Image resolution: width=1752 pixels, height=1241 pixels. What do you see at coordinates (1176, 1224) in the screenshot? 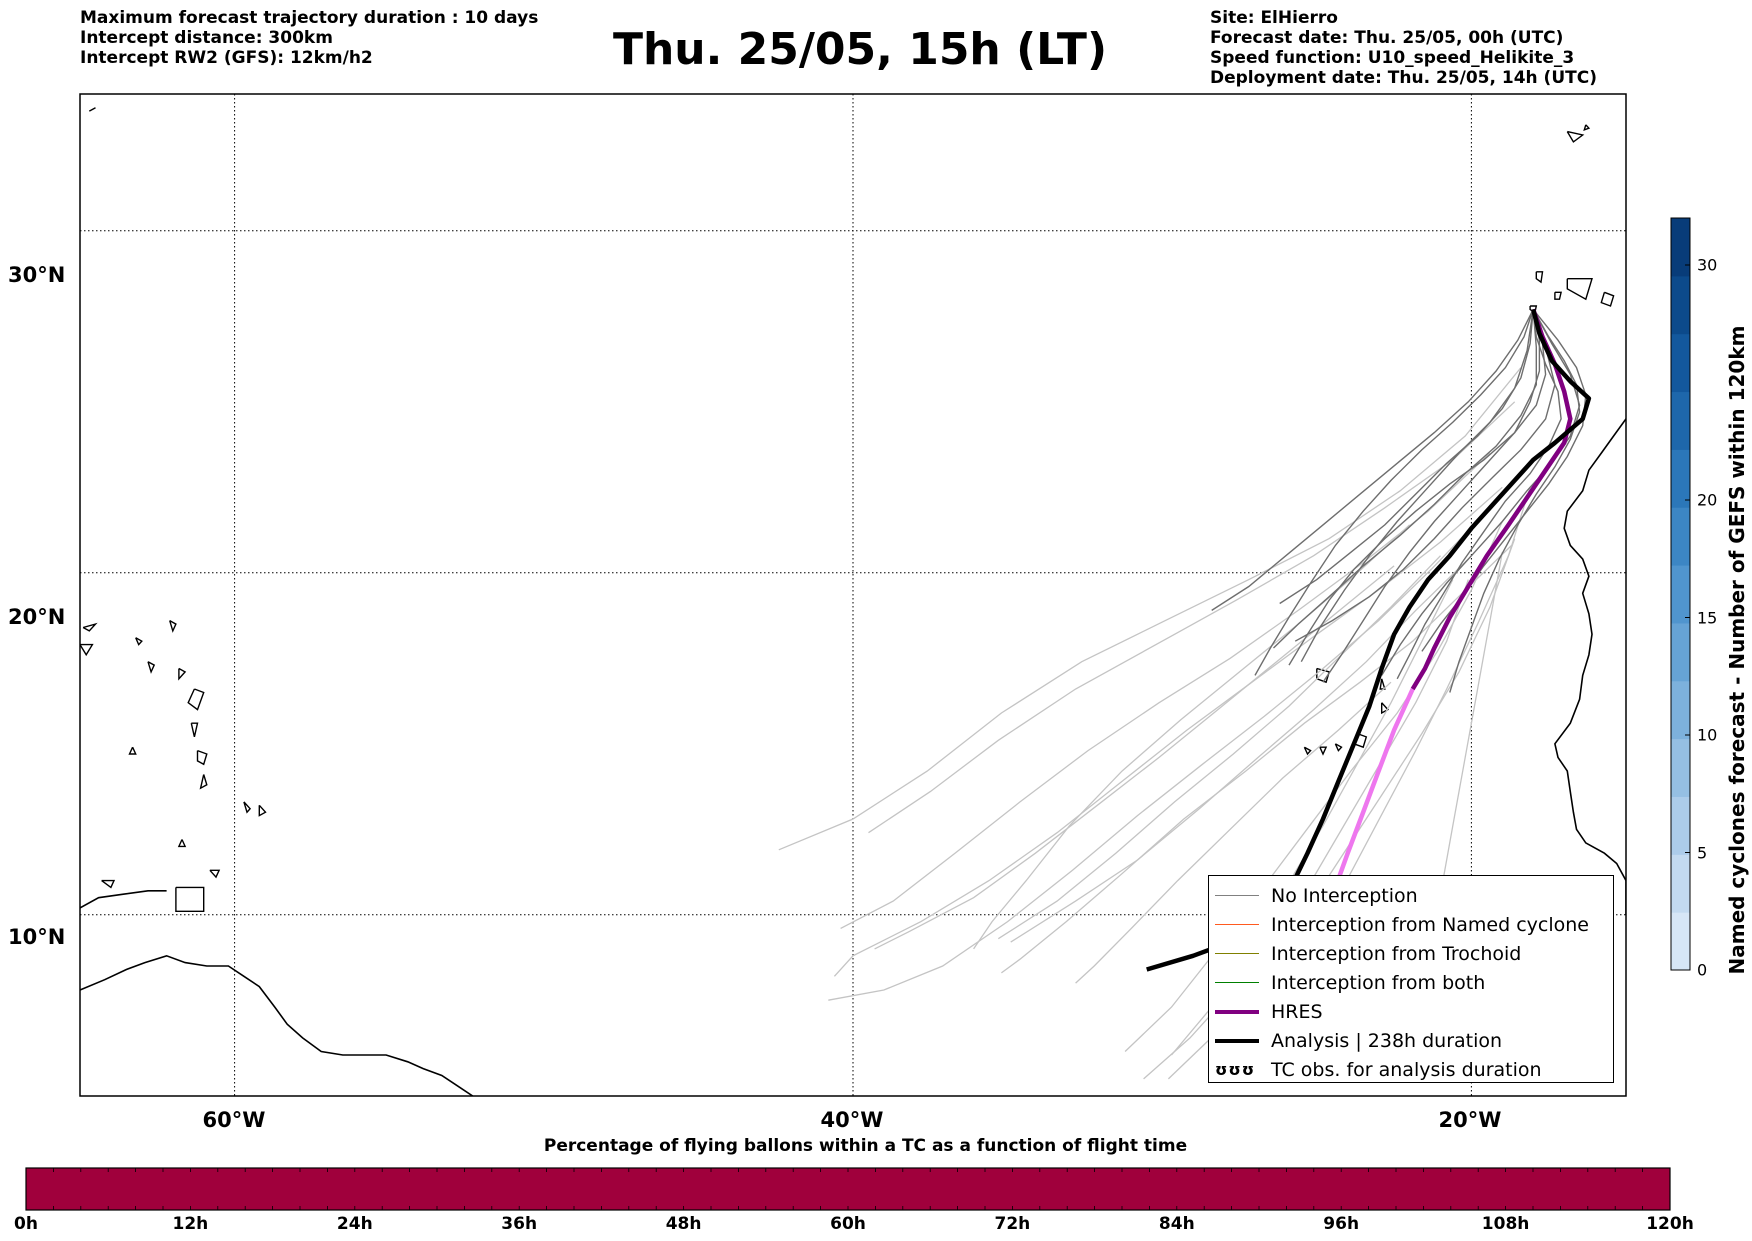
I see `flight-time-tick-label: 84h` at bounding box center [1176, 1224].